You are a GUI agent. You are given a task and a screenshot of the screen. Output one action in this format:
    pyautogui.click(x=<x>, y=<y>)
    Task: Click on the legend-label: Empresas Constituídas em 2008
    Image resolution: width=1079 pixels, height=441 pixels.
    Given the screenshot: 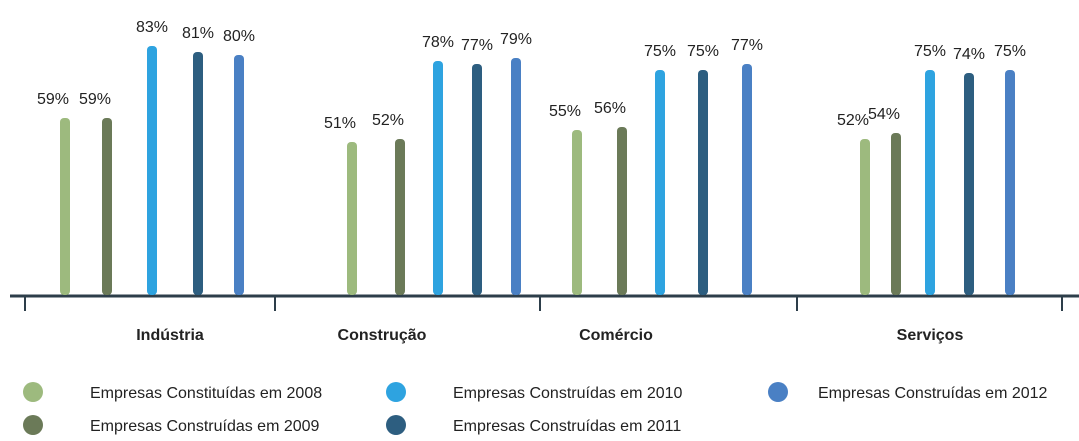 What is the action you would take?
    pyautogui.click(x=206, y=393)
    